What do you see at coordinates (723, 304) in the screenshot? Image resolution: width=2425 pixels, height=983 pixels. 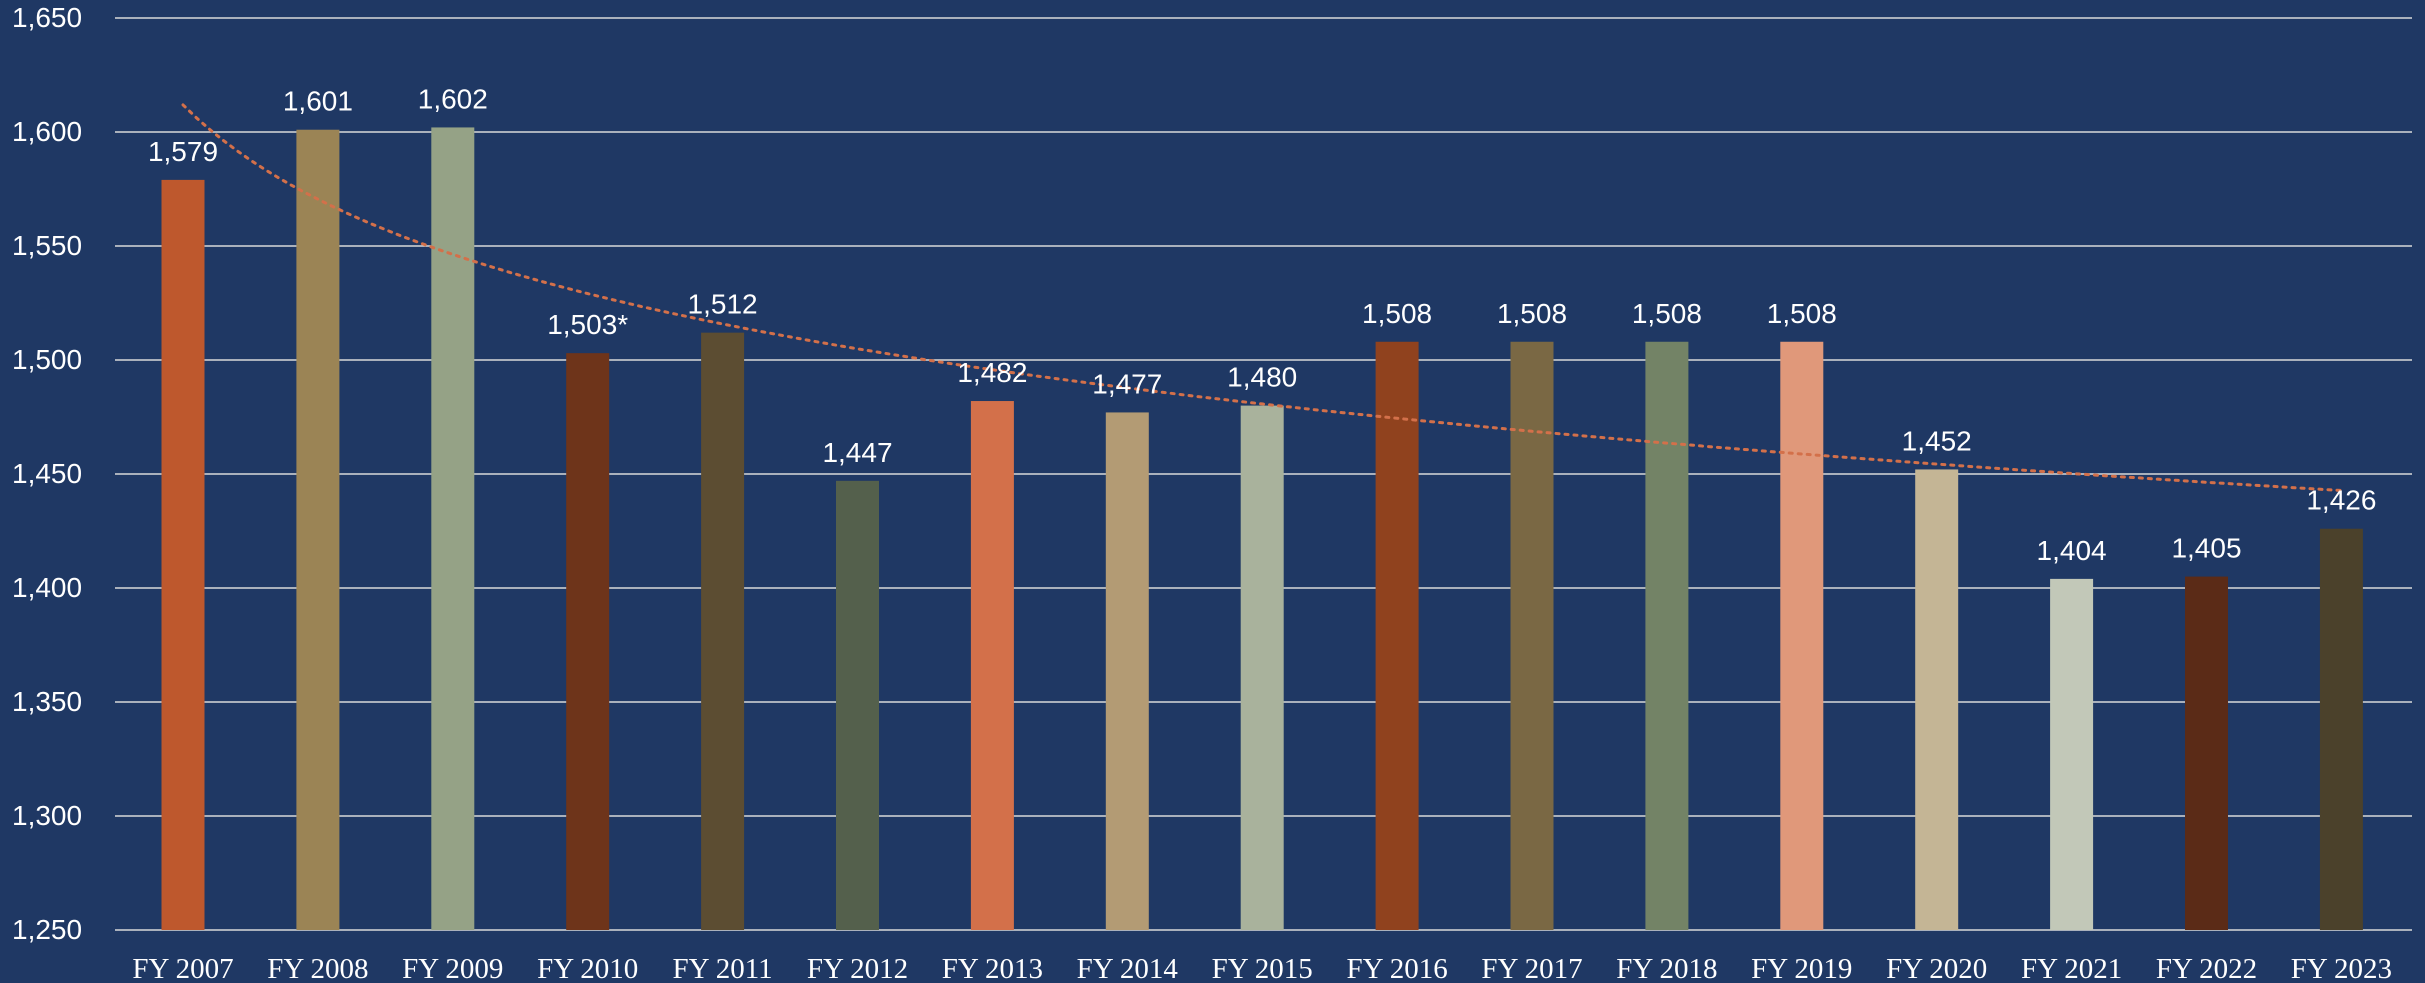 I see `data-label: 1,512` at bounding box center [723, 304].